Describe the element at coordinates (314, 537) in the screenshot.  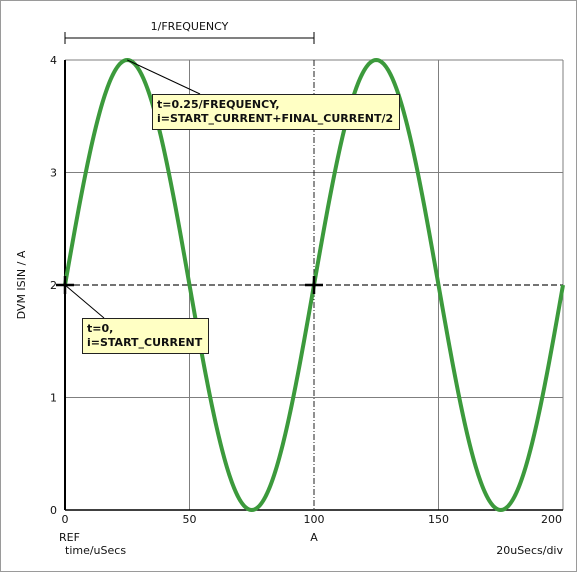
I see `cursor-a-label: A` at that location.